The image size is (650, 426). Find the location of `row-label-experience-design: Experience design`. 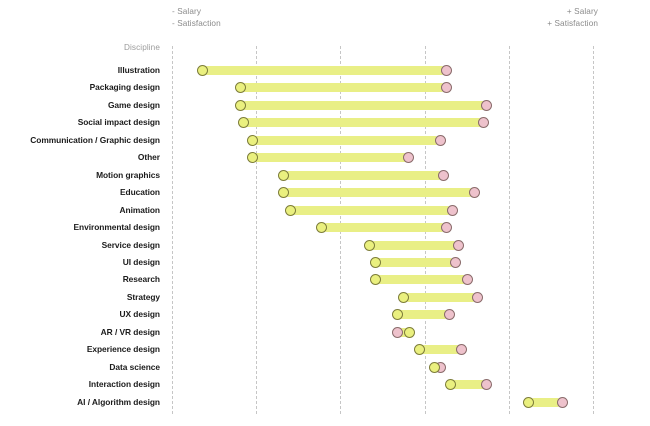

row-label-experience-design: Experience design is located at coordinates (123, 349).